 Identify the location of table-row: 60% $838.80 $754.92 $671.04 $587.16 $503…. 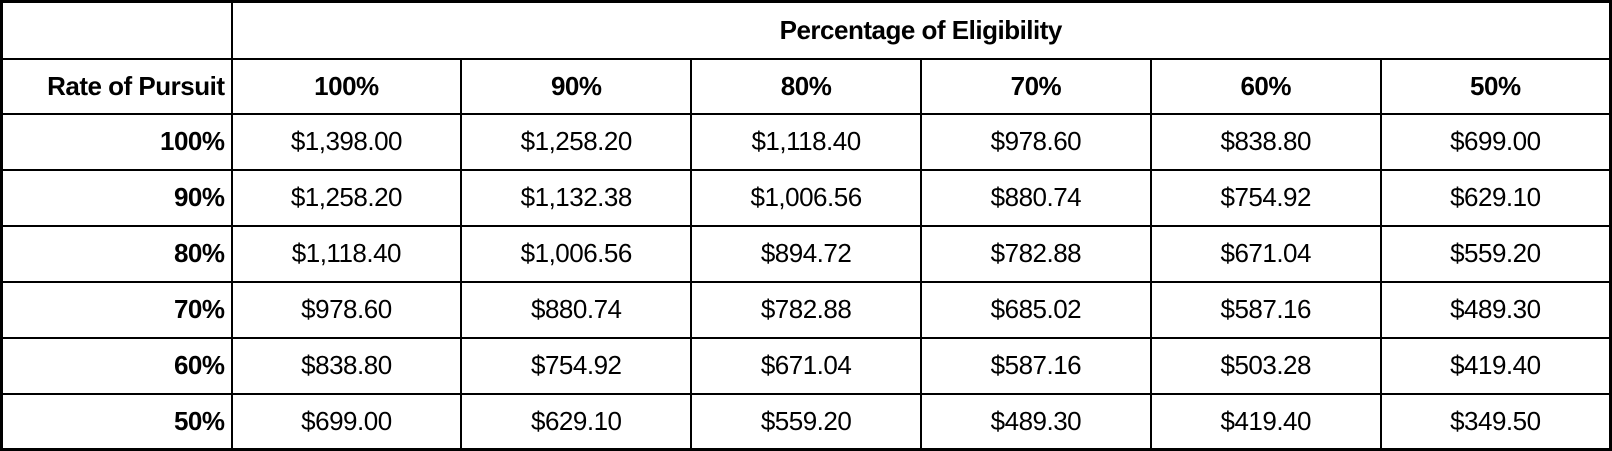
(806, 365).